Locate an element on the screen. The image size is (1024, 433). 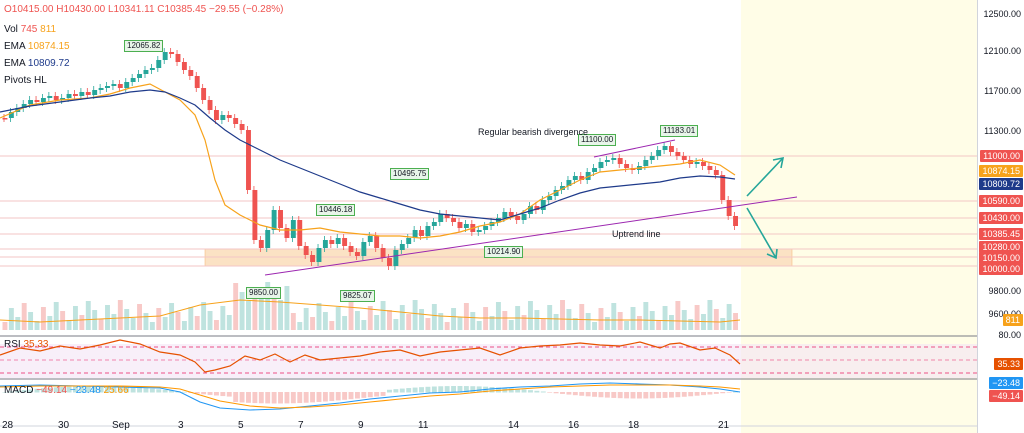
time-axis-label: 30 is located at coordinates (64, 425).